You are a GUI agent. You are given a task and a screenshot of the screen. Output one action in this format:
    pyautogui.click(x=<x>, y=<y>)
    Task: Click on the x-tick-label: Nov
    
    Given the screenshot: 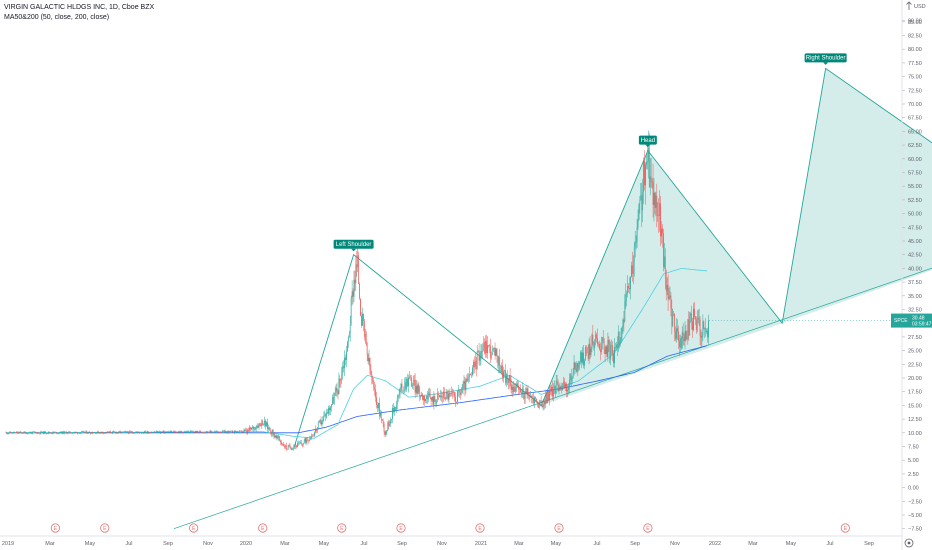 What is the action you would take?
    pyautogui.click(x=208, y=544)
    